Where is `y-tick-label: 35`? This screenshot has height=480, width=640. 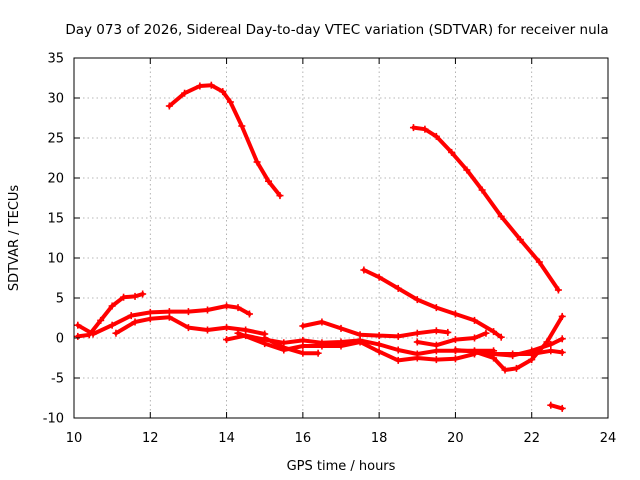
y-tick-label: 35 is located at coordinates (55, 59).